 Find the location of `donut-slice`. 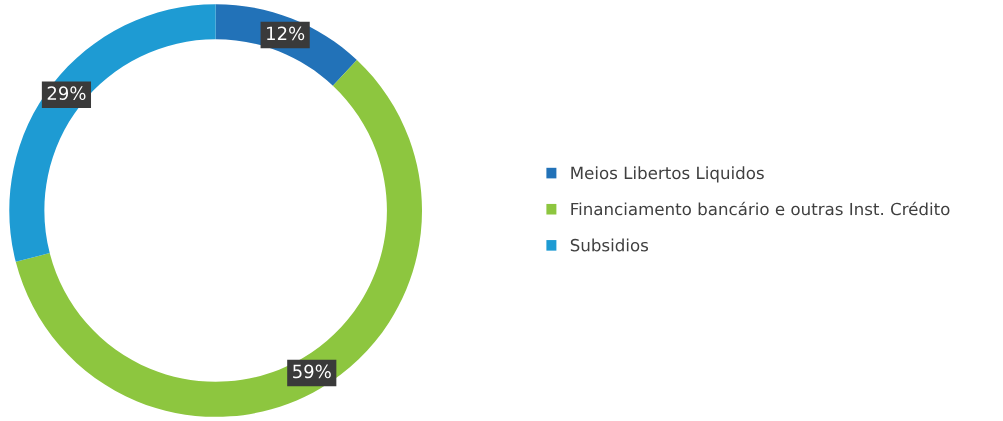

donut-slice is located at coordinates (112, 133).